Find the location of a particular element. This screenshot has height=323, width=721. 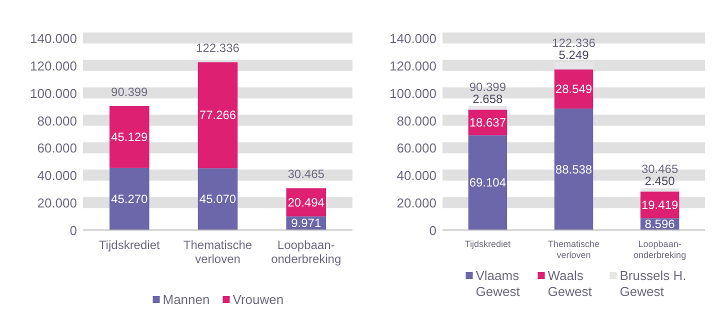

data-label: 2.658 is located at coordinates (488, 99).